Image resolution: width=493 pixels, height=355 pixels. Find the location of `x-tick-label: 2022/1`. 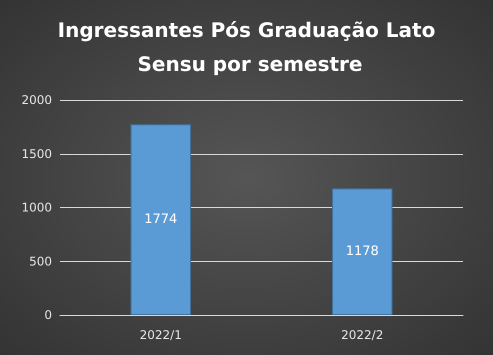

x-tick-label: 2022/1 is located at coordinates (161, 335).